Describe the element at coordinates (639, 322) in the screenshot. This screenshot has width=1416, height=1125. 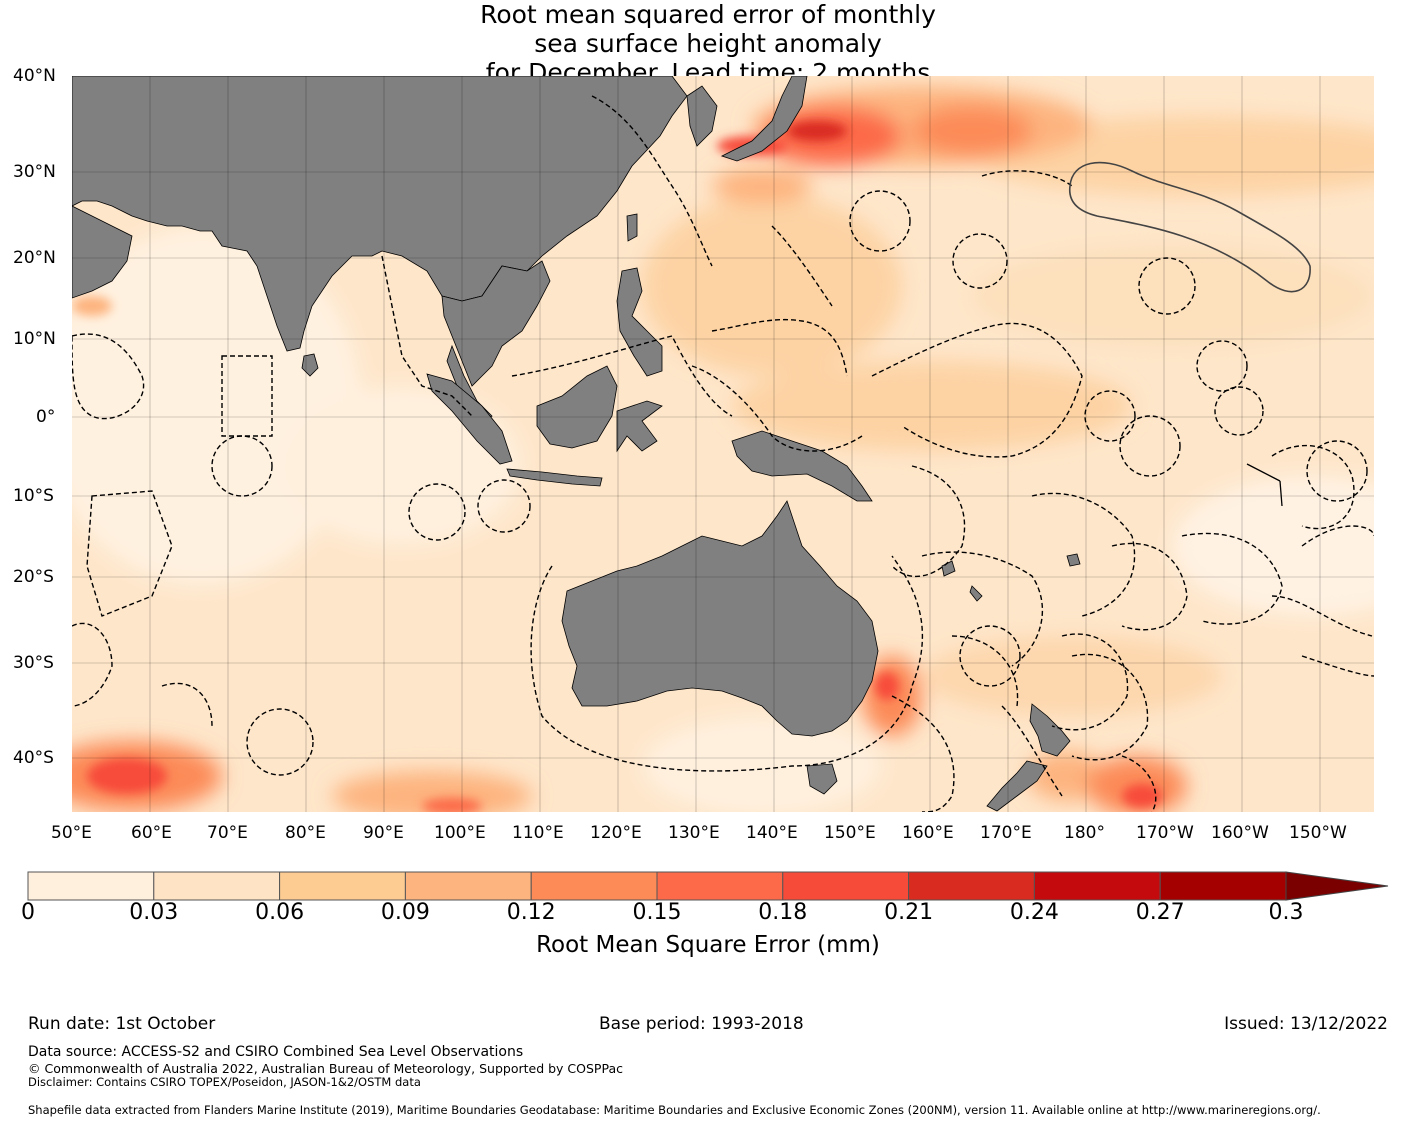
I see `landmass-philippines` at that location.